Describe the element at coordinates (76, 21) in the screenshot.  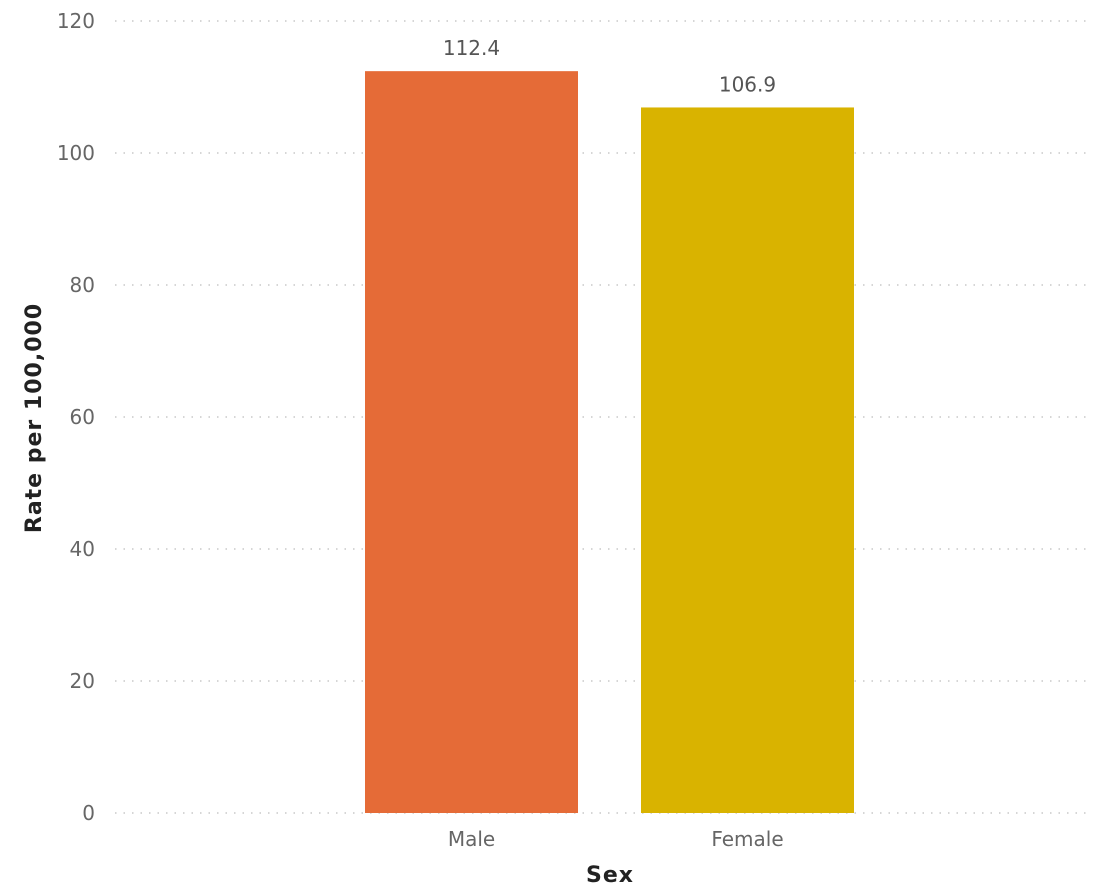
I see `y-tick-label: 120` at that location.